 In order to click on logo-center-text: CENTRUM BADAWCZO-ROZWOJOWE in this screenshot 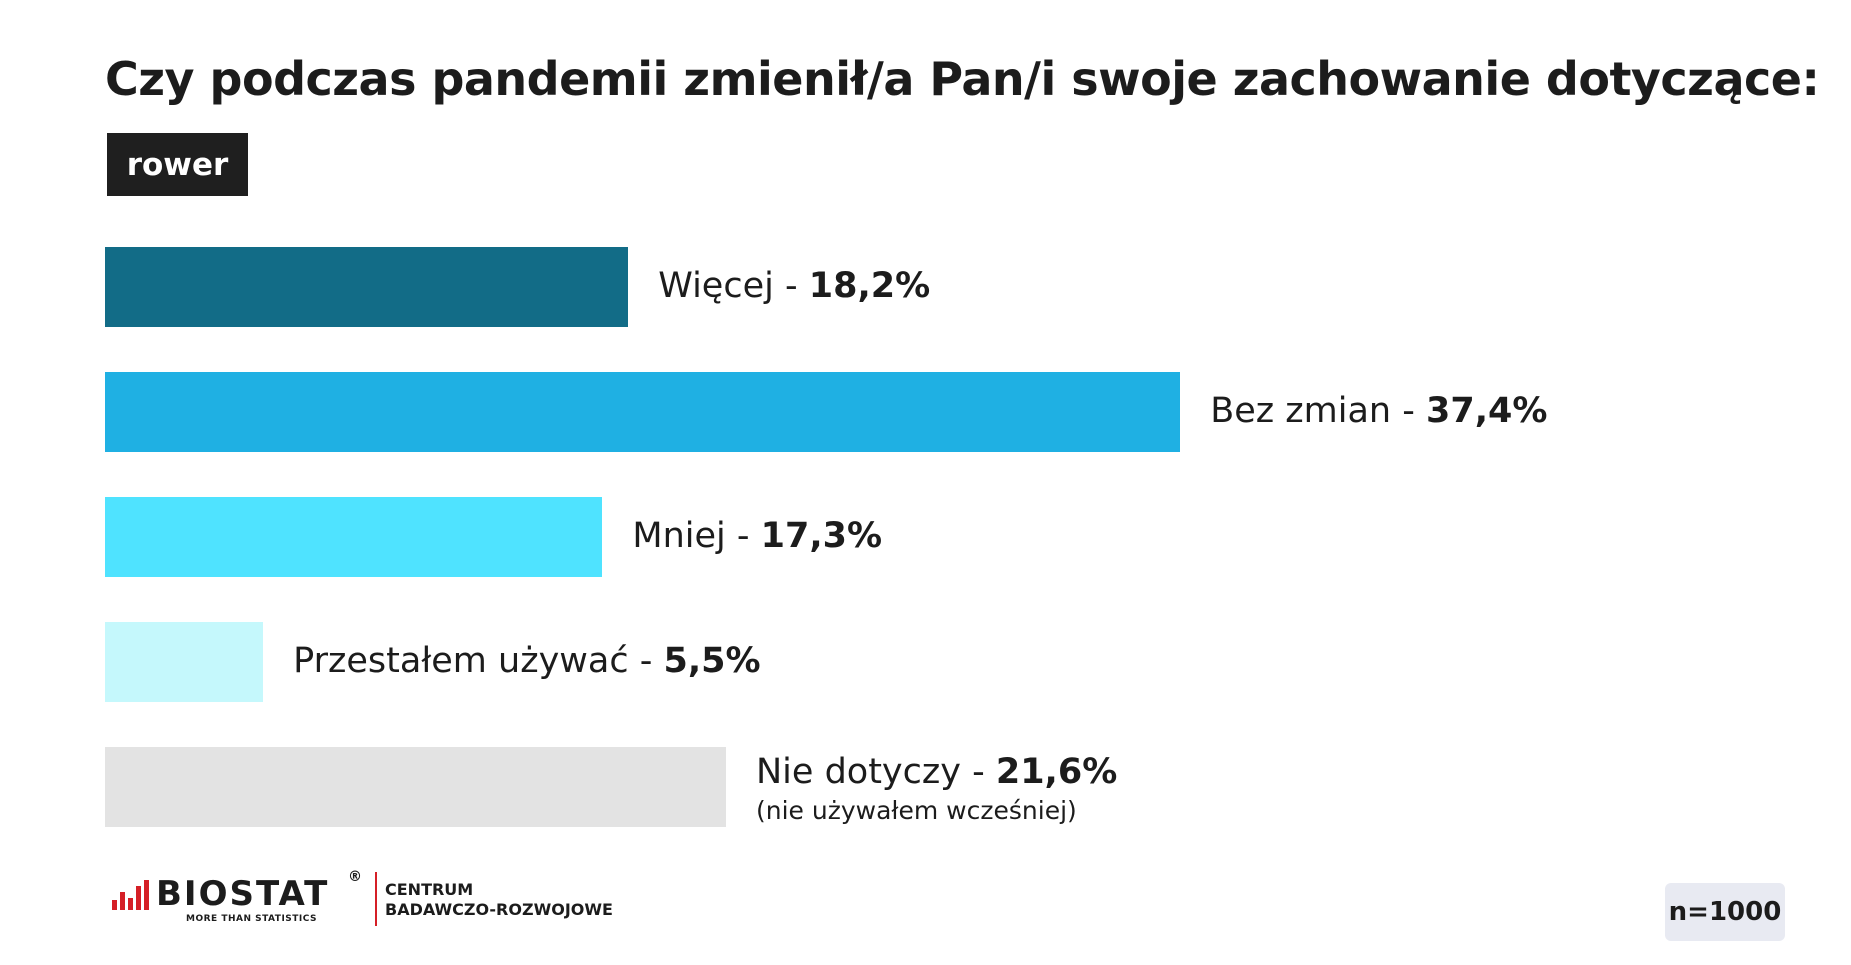, I will do `click(499, 900)`.